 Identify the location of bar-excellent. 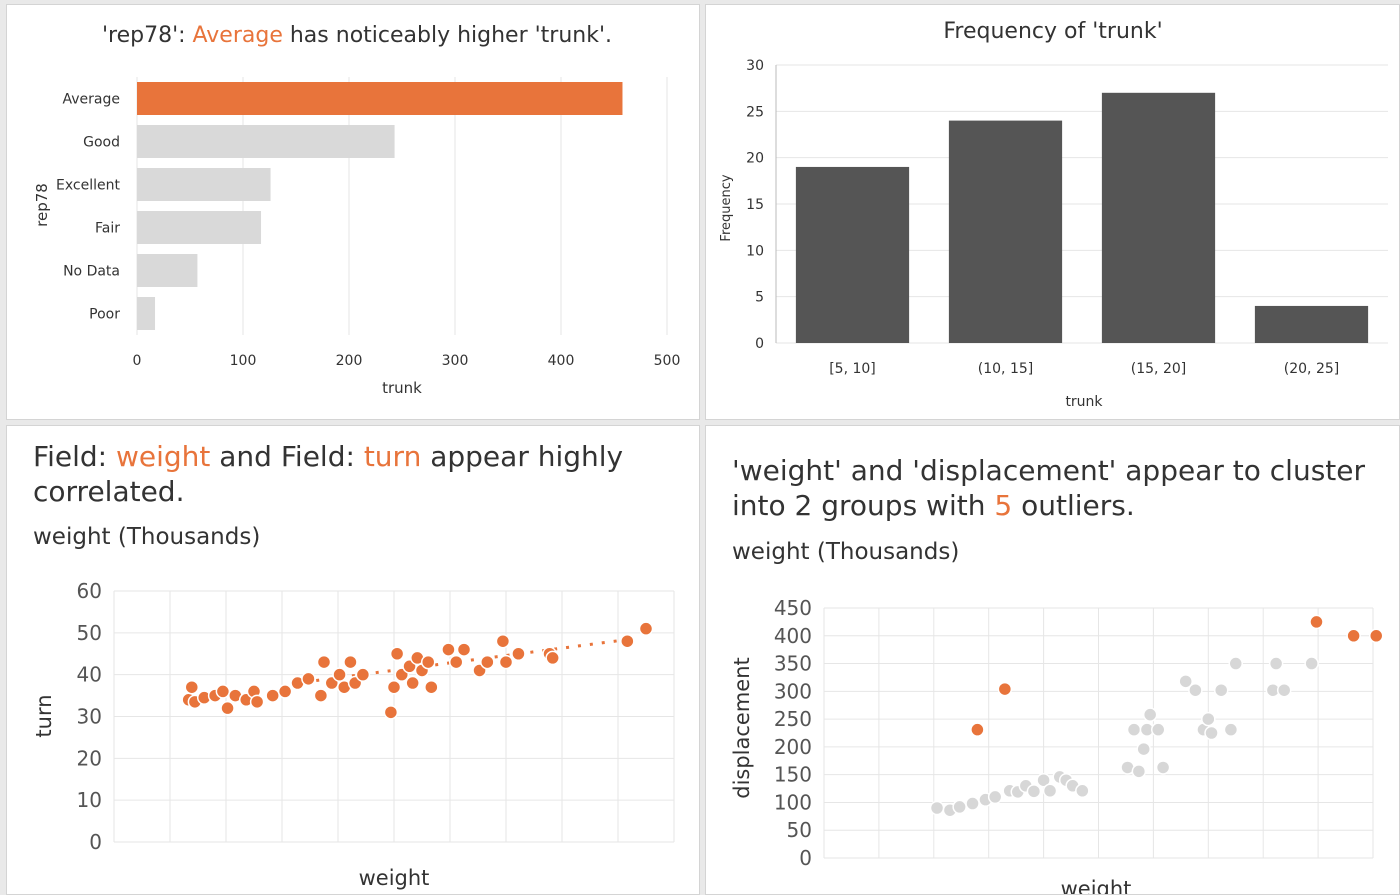
(204, 184).